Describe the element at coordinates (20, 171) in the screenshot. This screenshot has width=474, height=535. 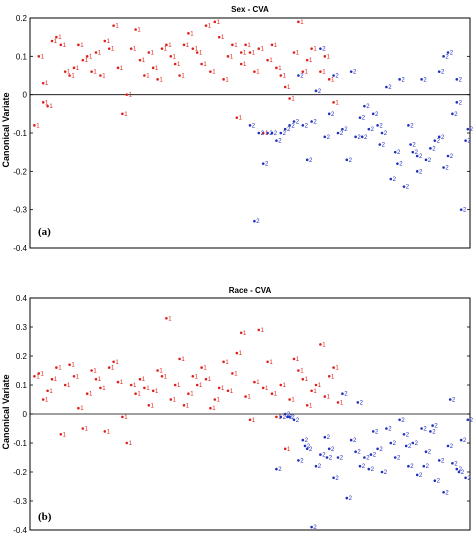
I see `y-tick-label: -0.2` at that location.